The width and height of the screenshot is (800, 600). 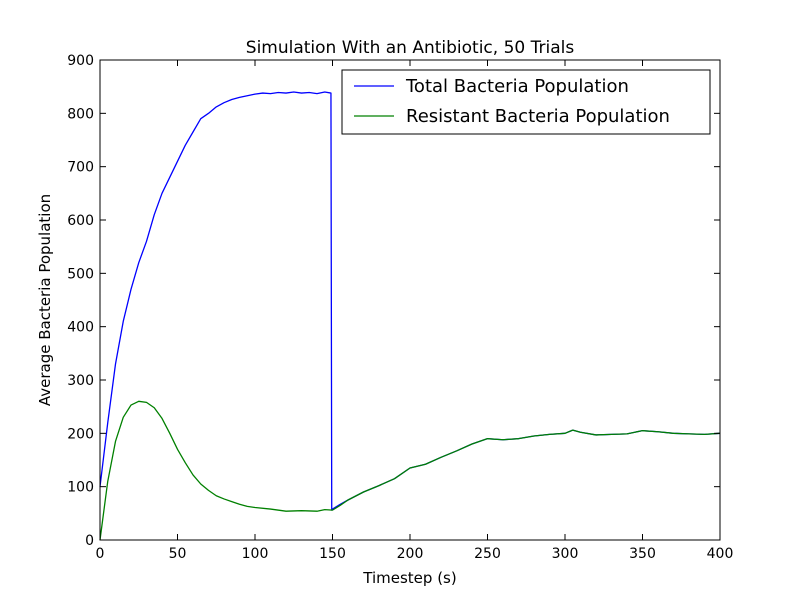 What do you see at coordinates (255, 554) in the screenshot?
I see `x-tick-label-2: 100` at bounding box center [255, 554].